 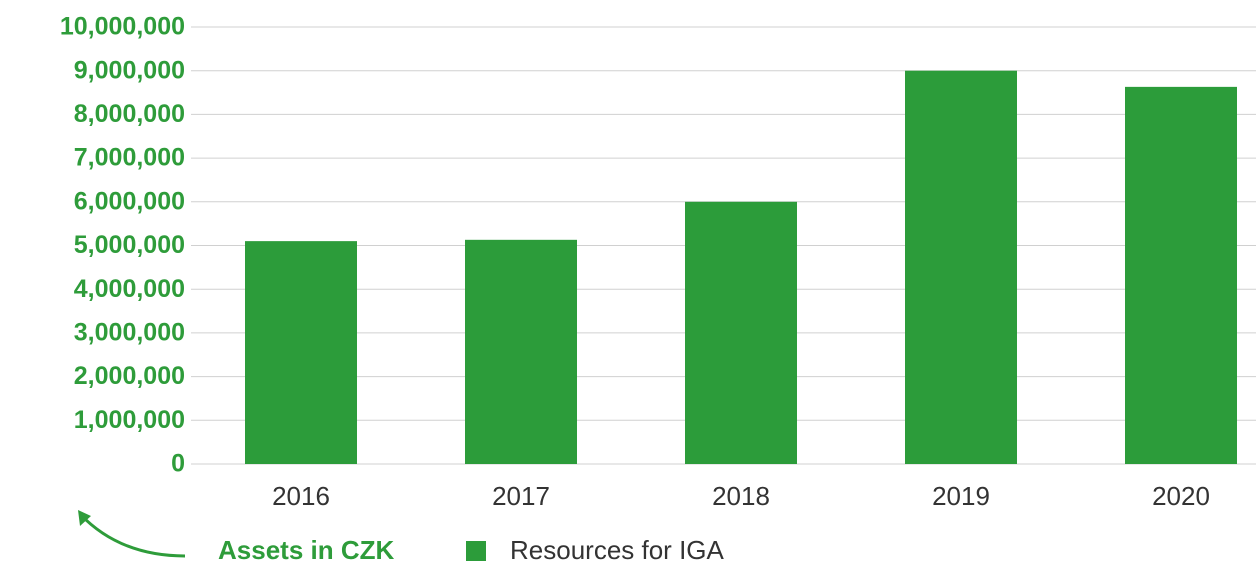 I want to click on y-tick-label: 10,000,000, so click(x=122, y=27).